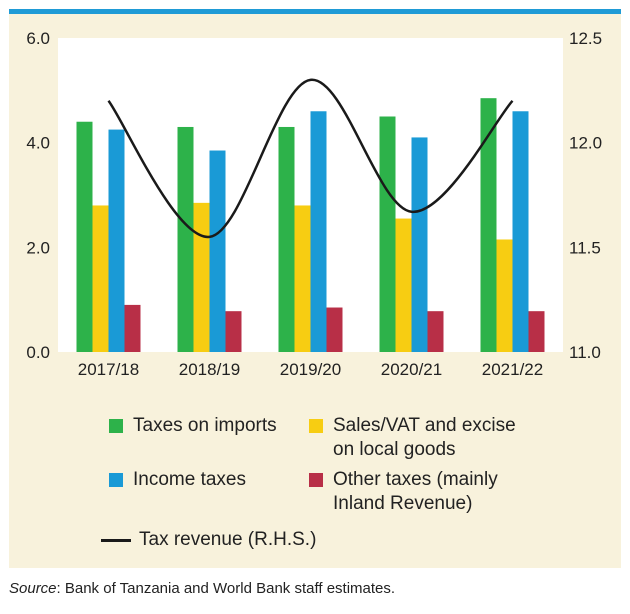  Describe the element at coordinates (585, 247) in the screenshot. I see `y2-tick-label: 11.5` at that location.